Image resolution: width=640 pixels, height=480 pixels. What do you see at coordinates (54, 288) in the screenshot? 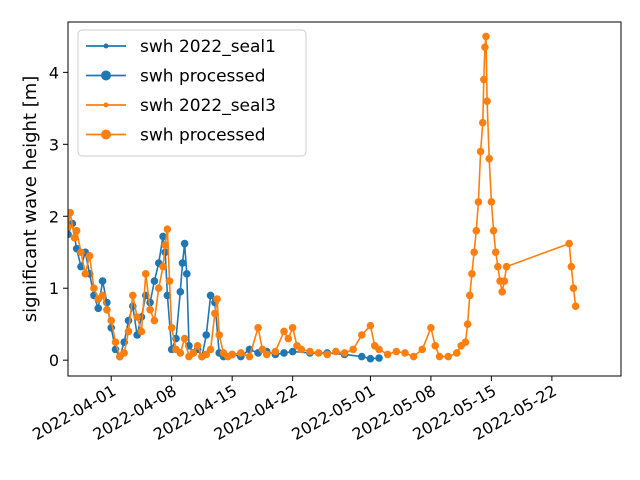
I see `y-tick-label: 1` at bounding box center [54, 288].